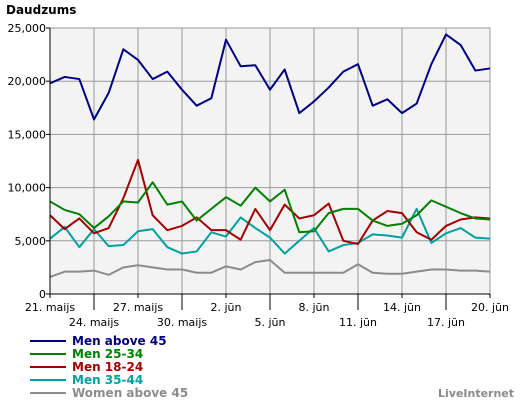  I want to click on y-tick-label: 5,000, so click(31, 241).